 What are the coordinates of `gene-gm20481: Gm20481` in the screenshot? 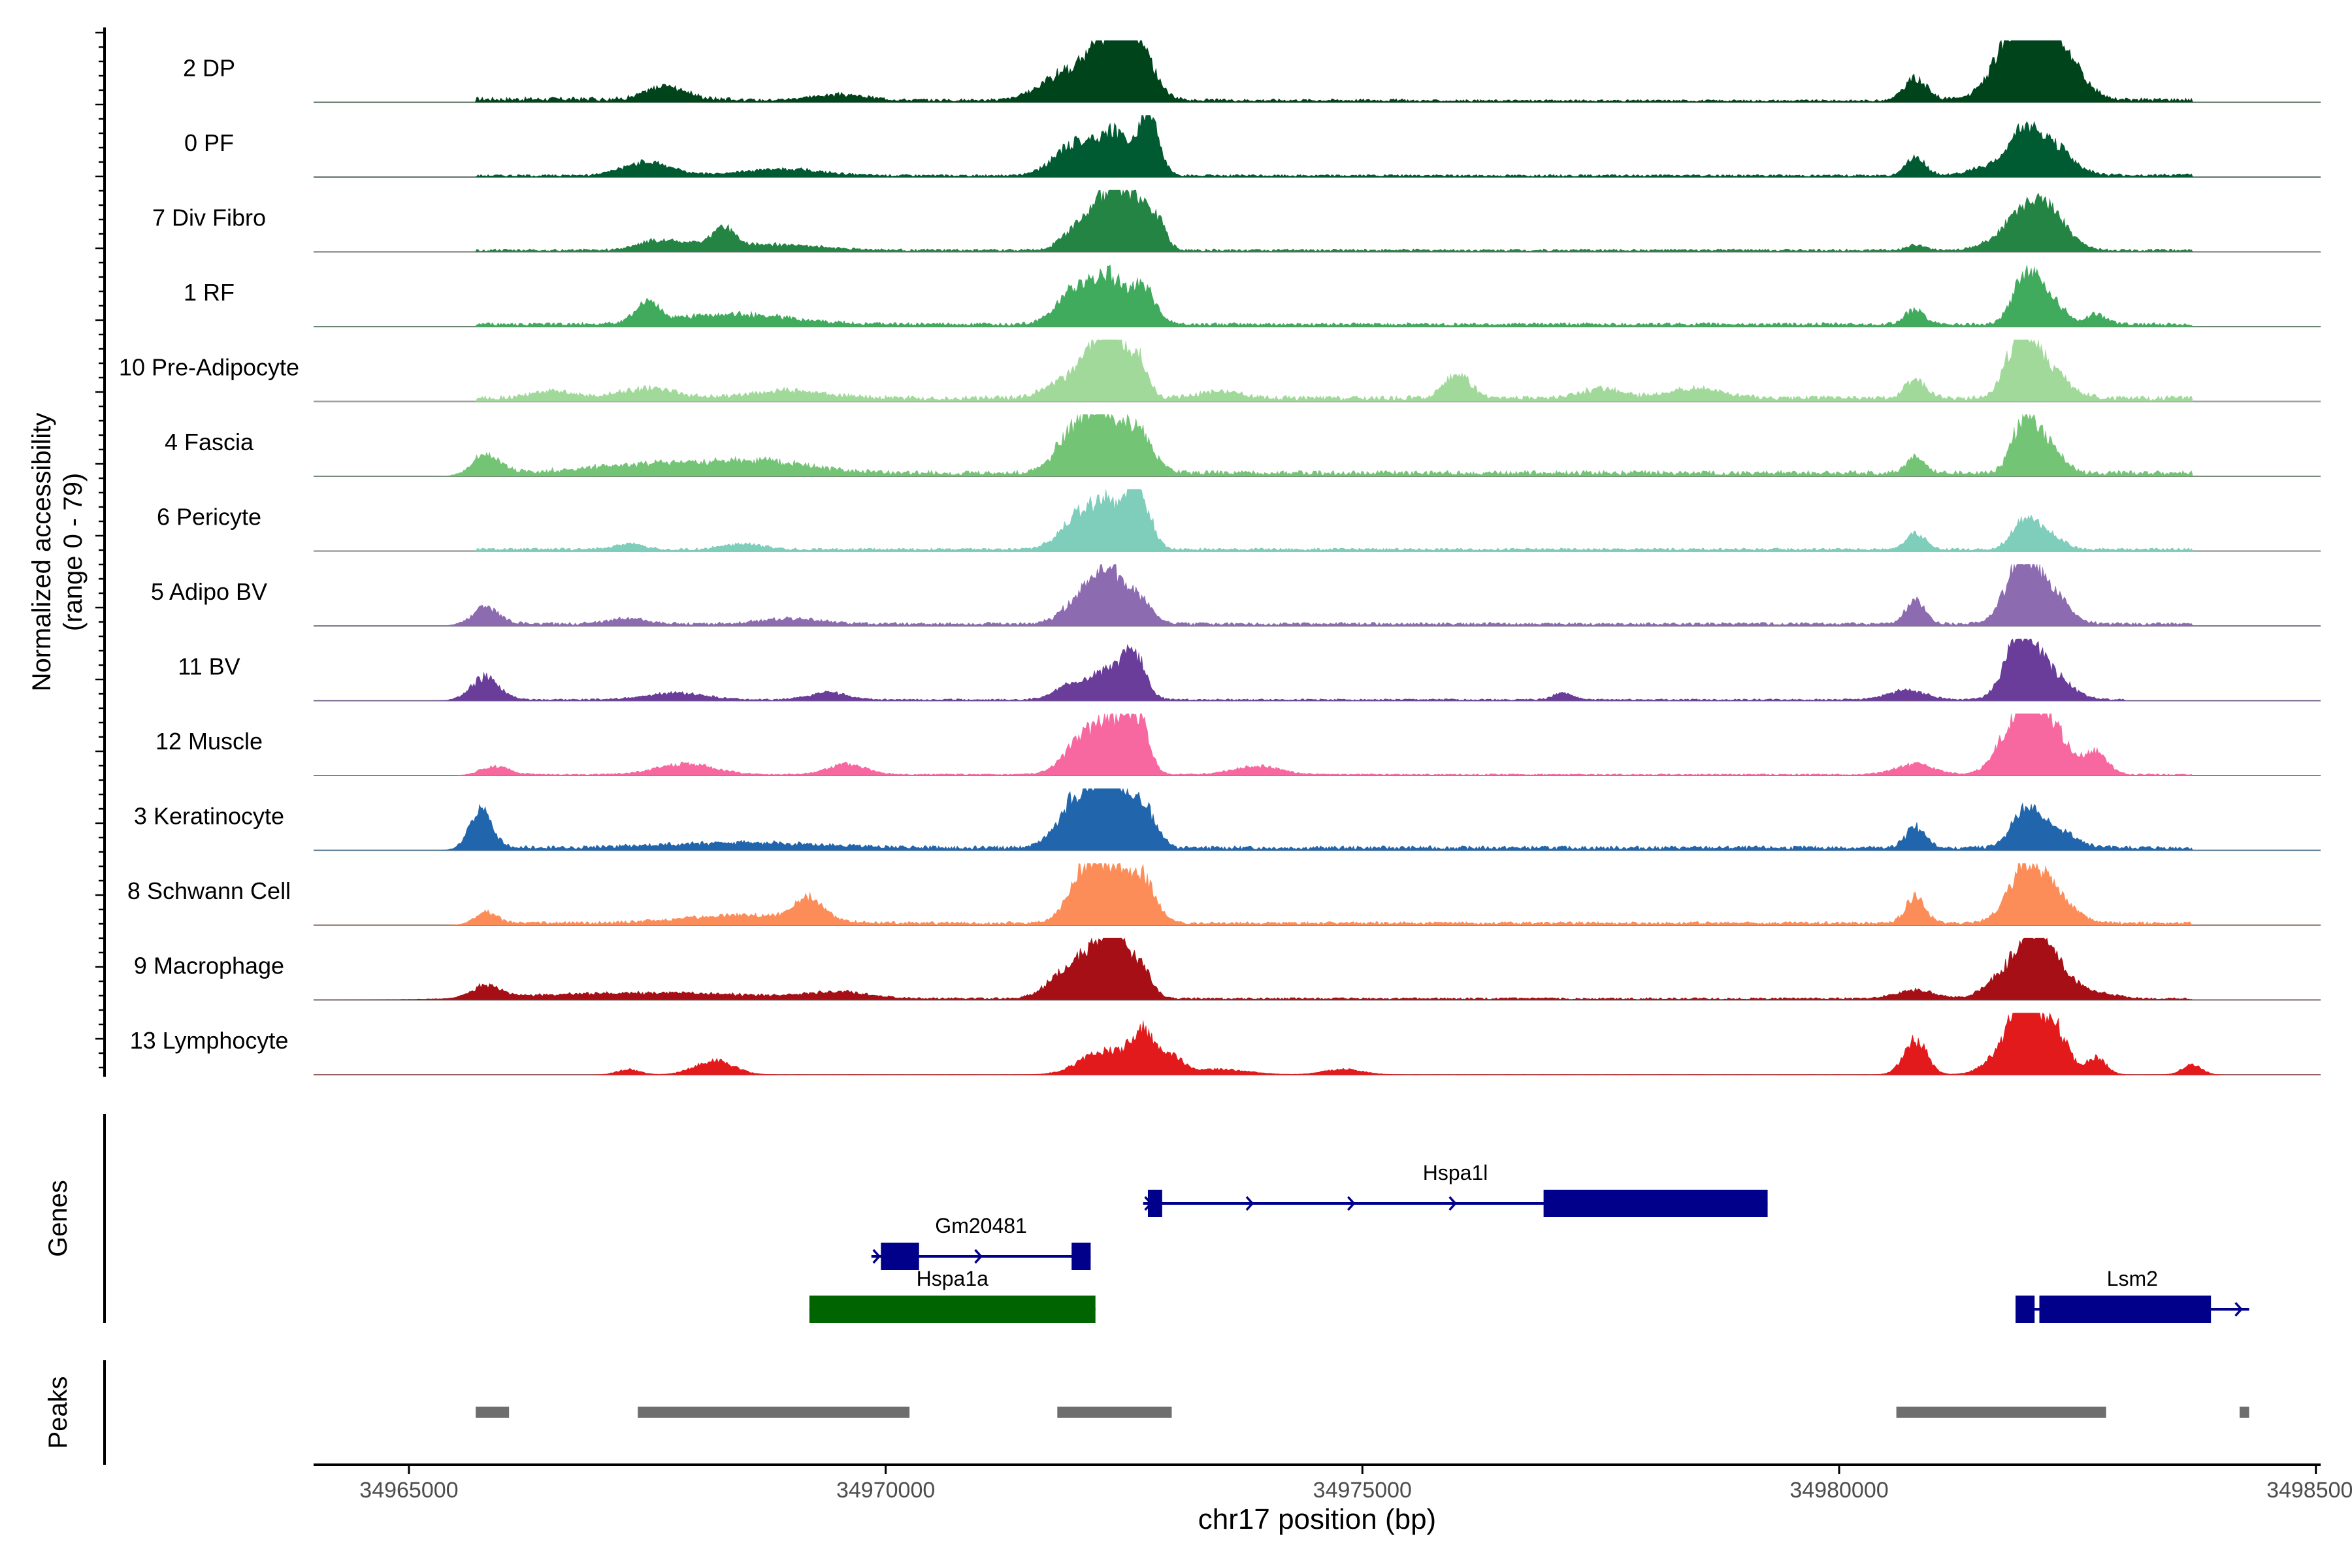 It's located at (981, 1242).